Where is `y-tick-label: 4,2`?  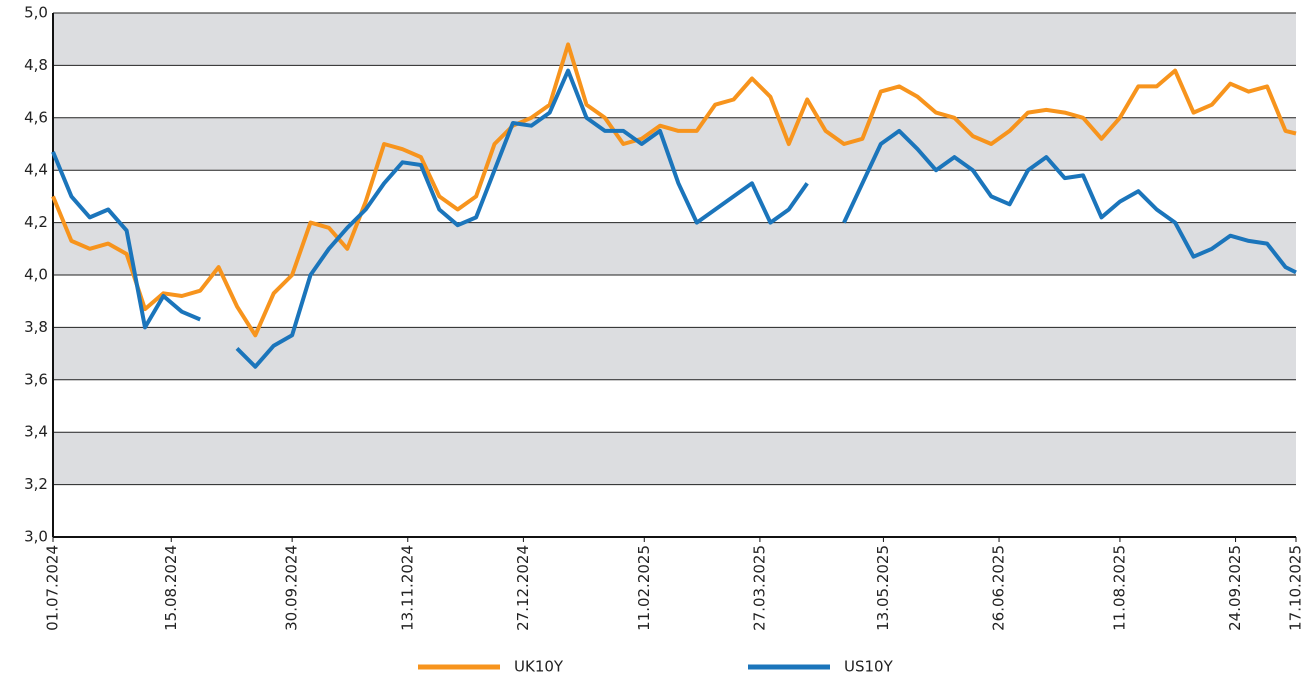
y-tick-label: 4,2 is located at coordinates (36, 222).